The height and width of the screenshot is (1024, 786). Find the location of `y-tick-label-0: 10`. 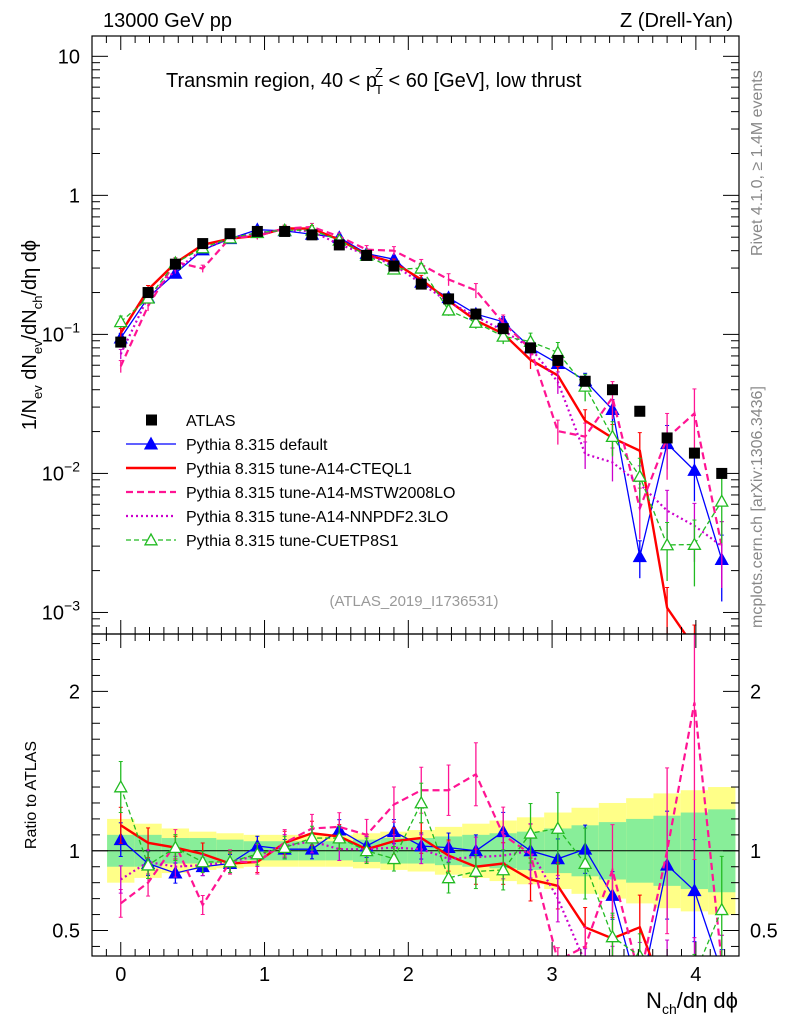

y-tick-label-0: 10 is located at coordinates (69, 57).